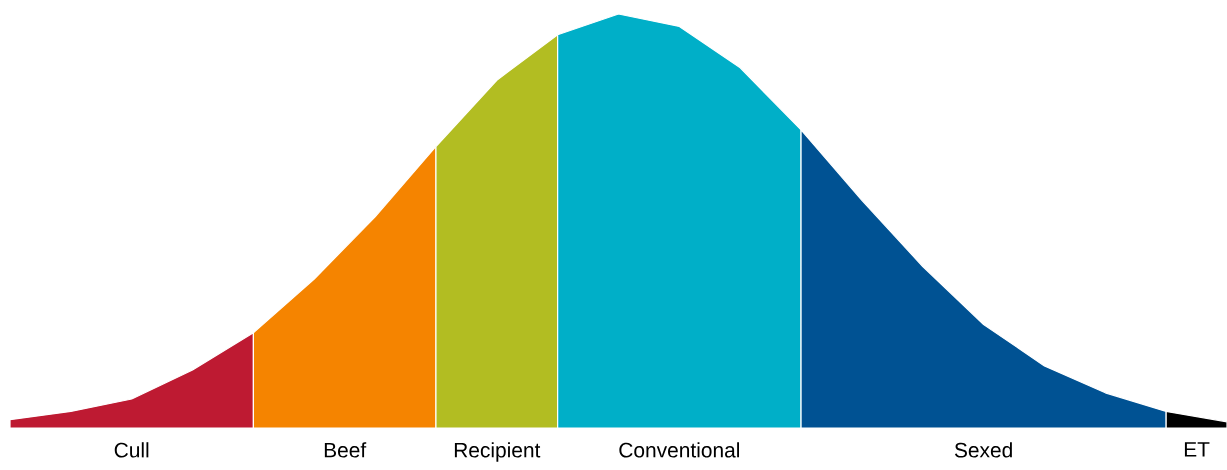 This screenshot has height=470, width=1227. Describe the element at coordinates (497, 452) in the screenshot. I see `series-label: Recipient` at that location.